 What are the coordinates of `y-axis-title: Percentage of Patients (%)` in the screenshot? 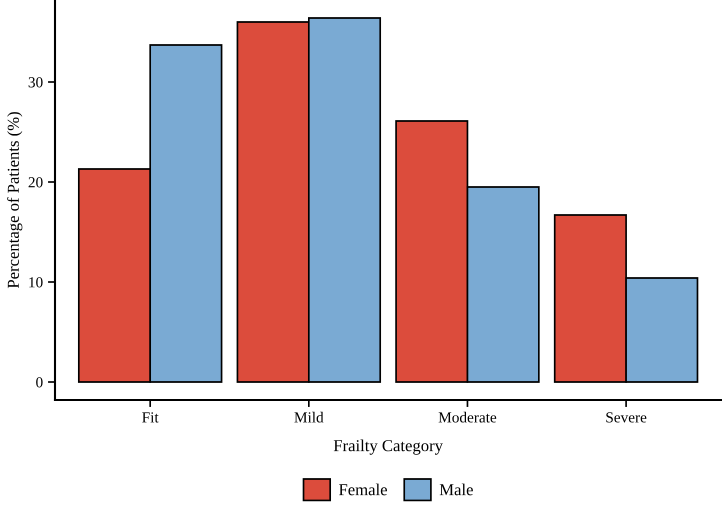 It's located at (14, 200).